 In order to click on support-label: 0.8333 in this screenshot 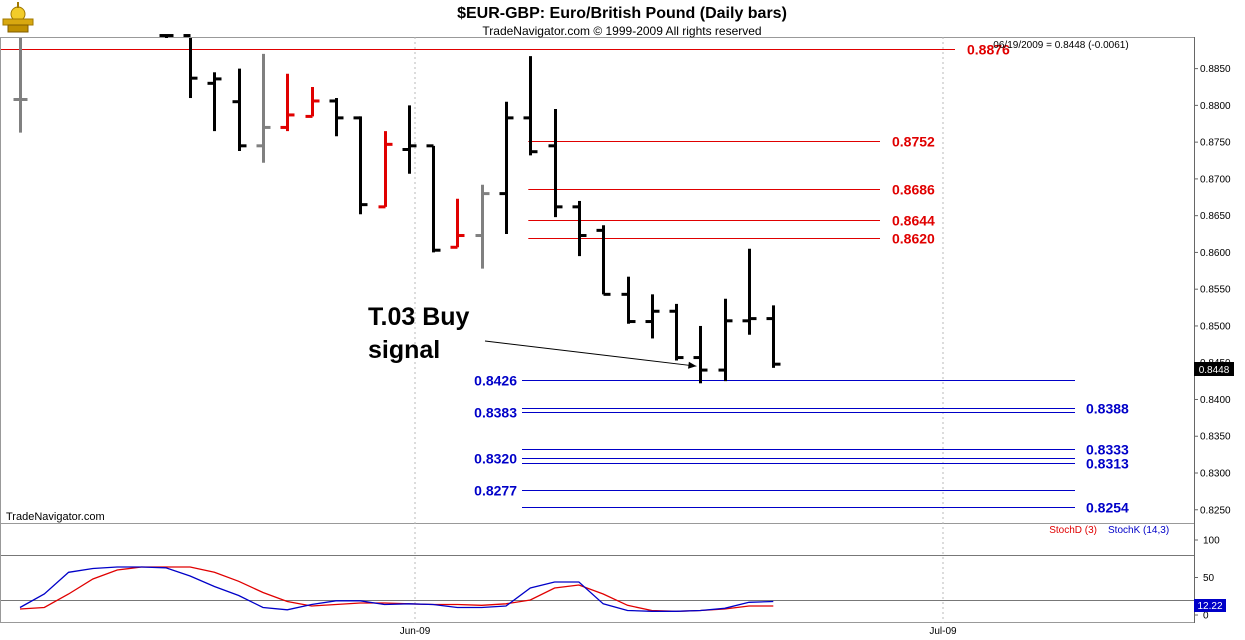, I will do `click(1107, 450)`.